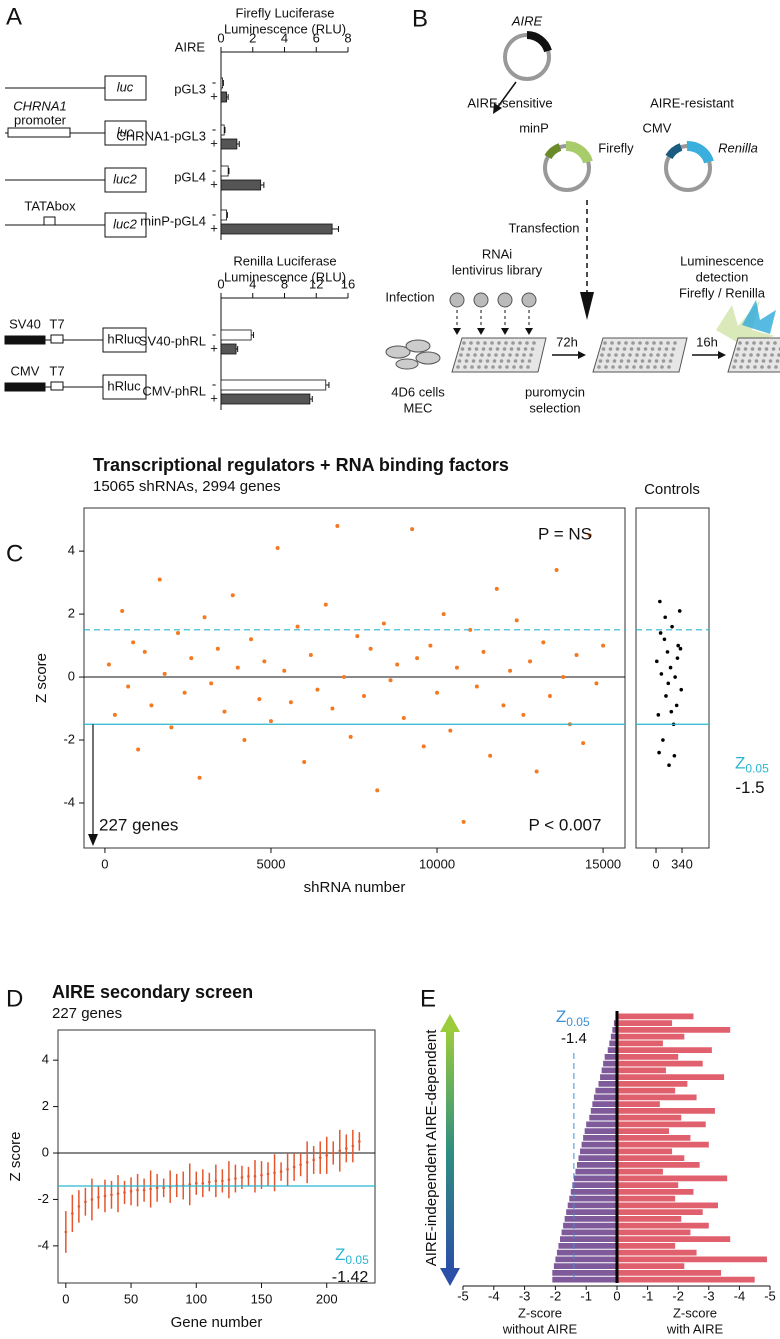 The width and height of the screenshot is (780, 1339). I want to click on threshold-label: Z0.05, so click(752, 765).